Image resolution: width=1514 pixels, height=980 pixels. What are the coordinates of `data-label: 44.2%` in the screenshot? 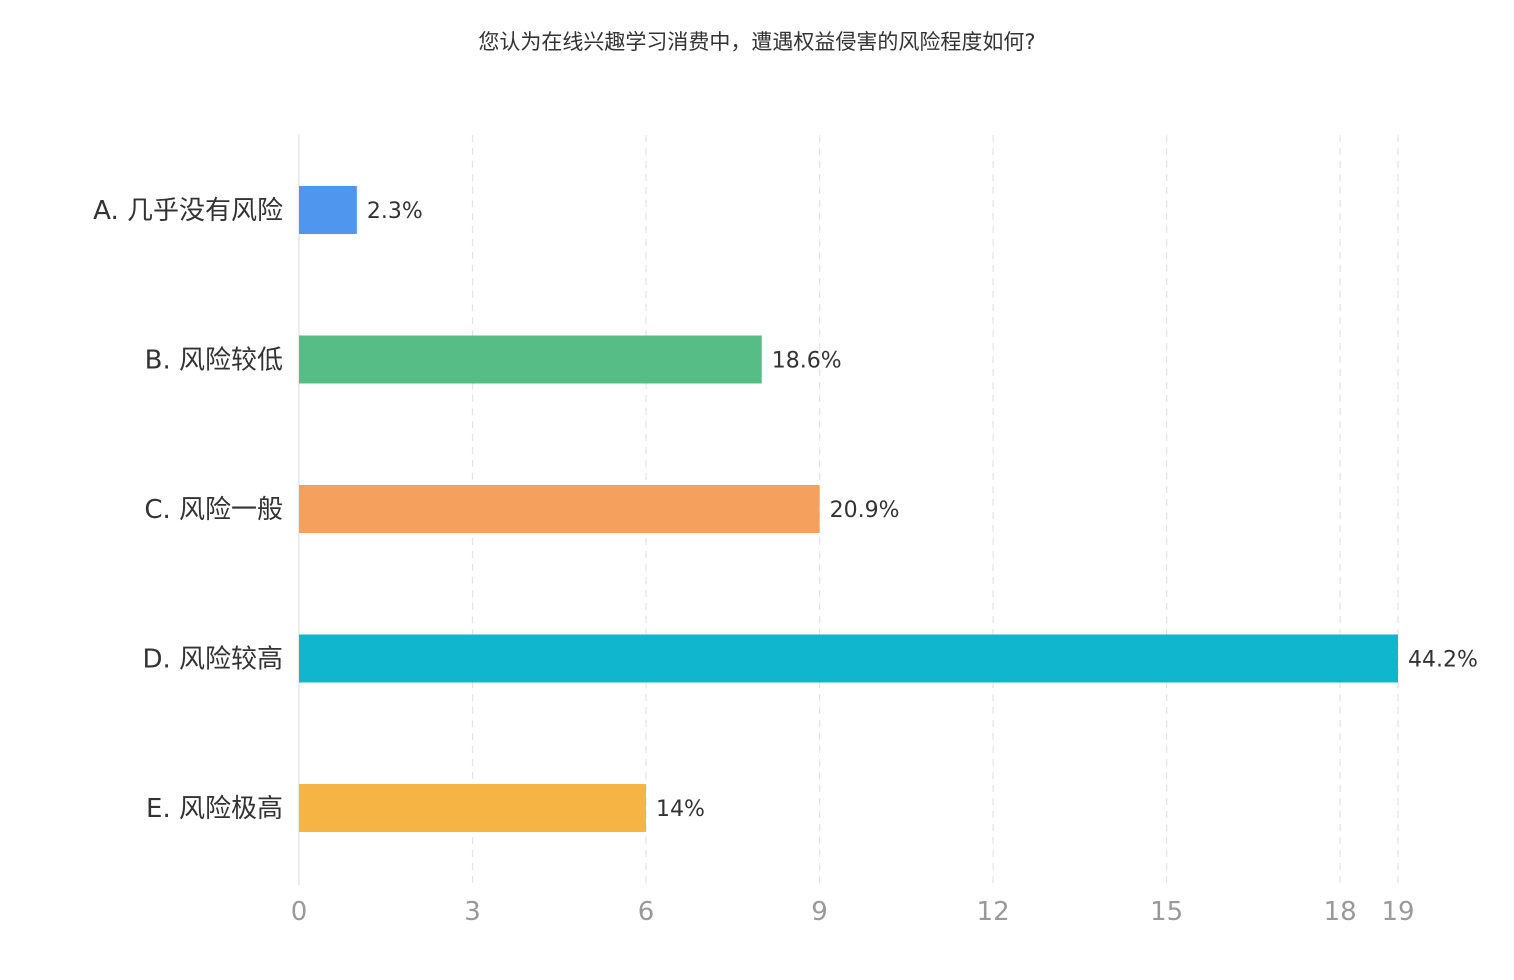 It's located at (1443, 660).